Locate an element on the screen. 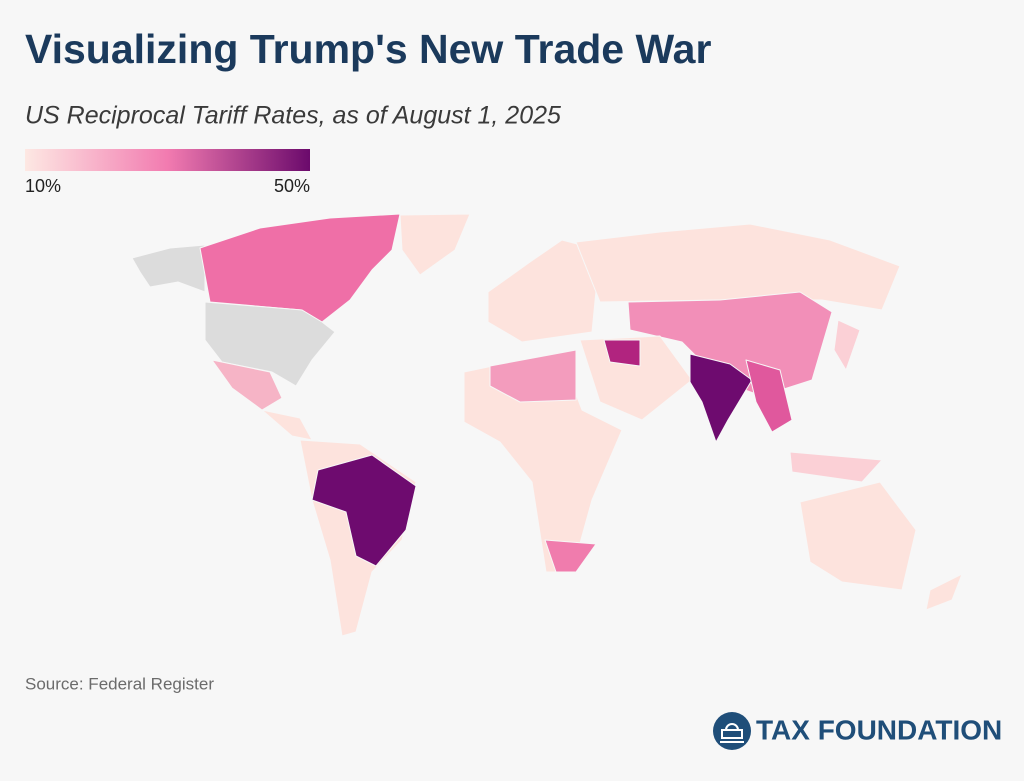  logo-text: TAX FOUNDATION is located at coordinates (879, 729).